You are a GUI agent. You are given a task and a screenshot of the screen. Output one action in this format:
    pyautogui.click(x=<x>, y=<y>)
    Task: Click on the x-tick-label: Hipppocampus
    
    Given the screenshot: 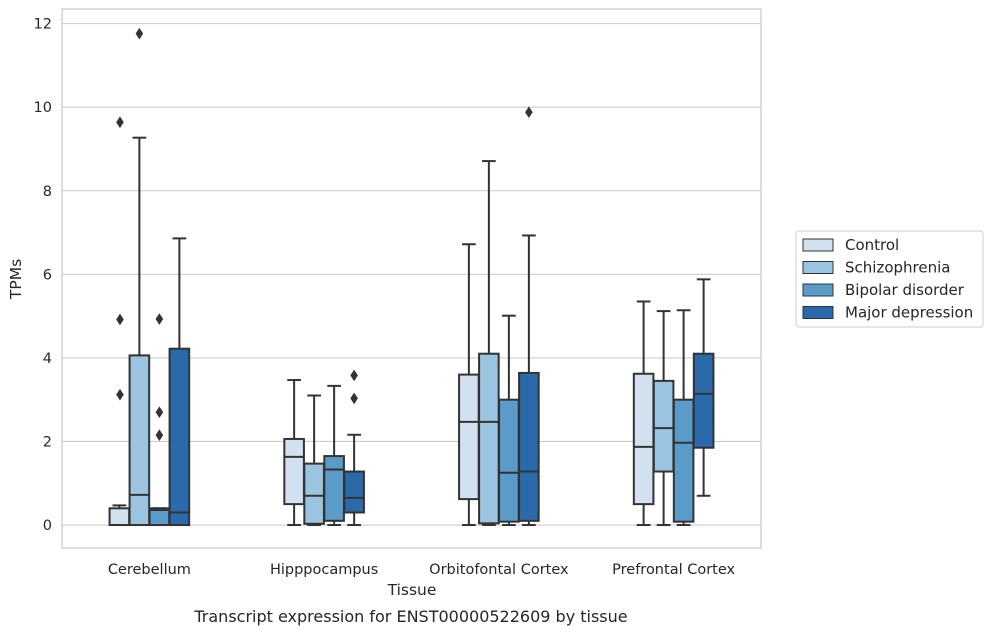 What is the action you would take?
    pyautogui.click(x=324, y=570)
    